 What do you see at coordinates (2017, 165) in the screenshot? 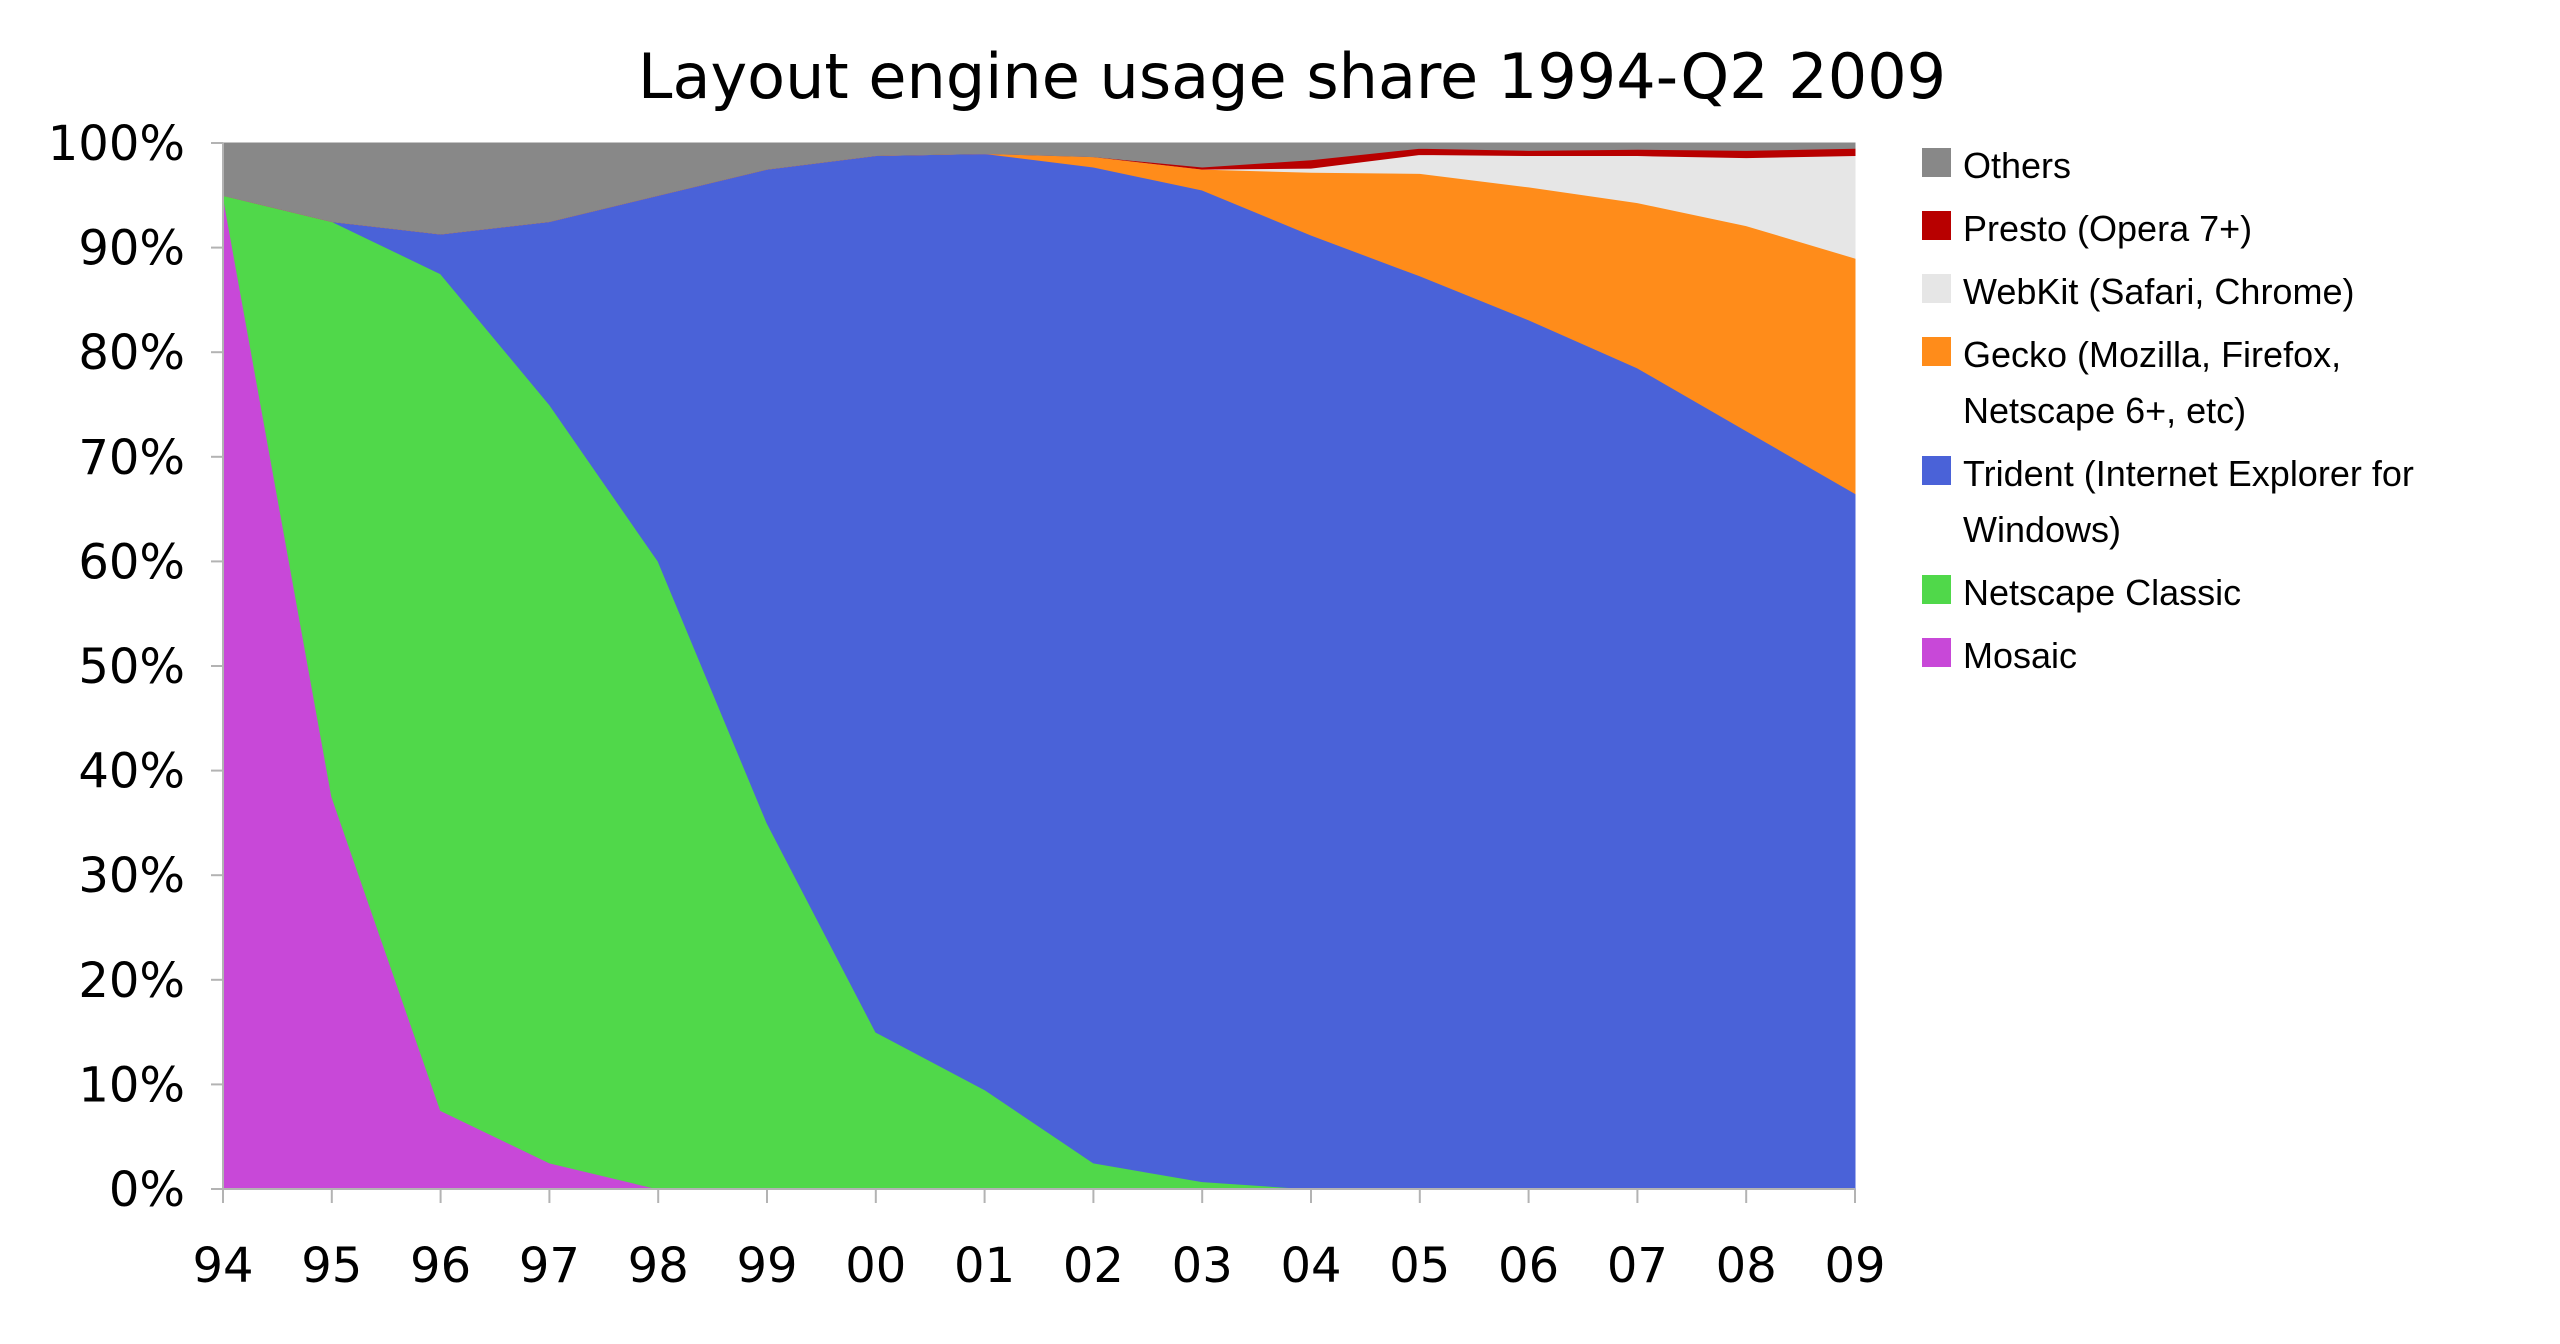
I see `legend-label: Others` at bounding box center [2017, 165].